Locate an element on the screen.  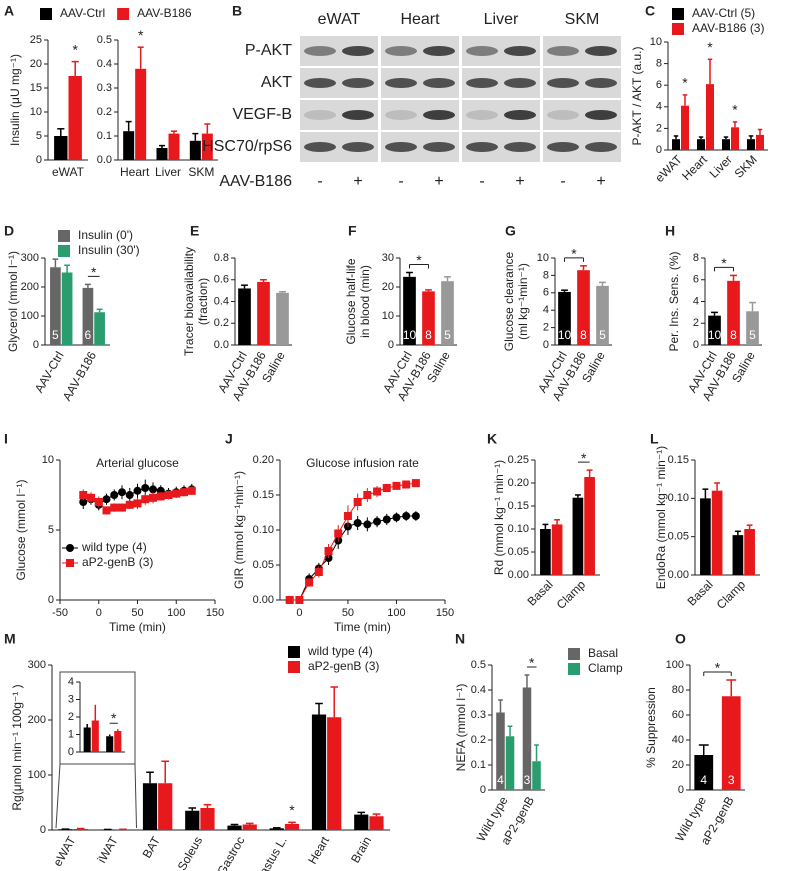
y-tick-label: 100 is located at coordinates (30, 316).